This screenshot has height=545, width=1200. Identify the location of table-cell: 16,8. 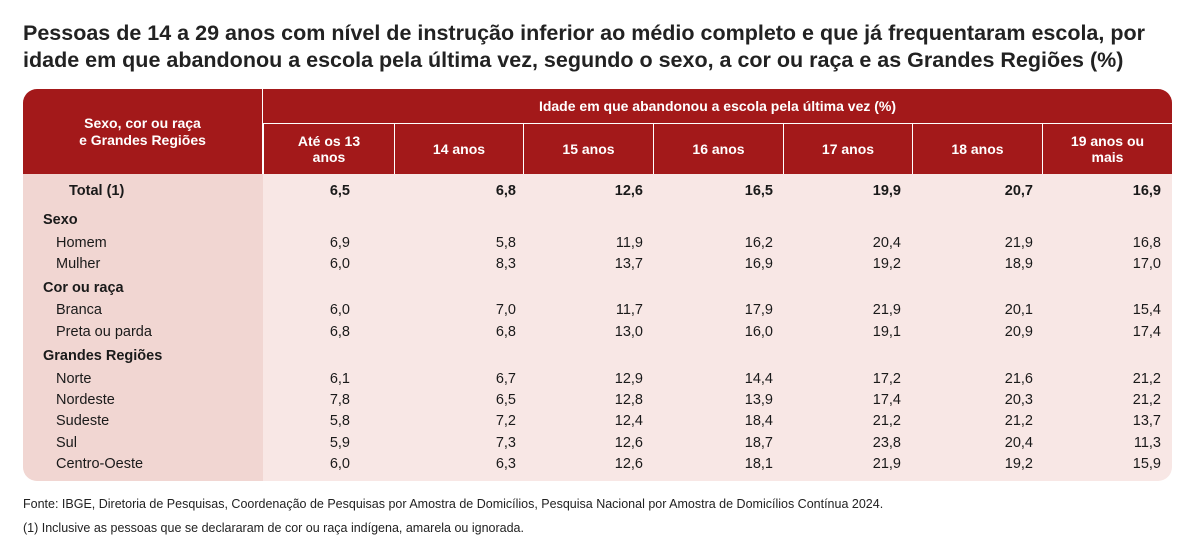
(1146, 243).